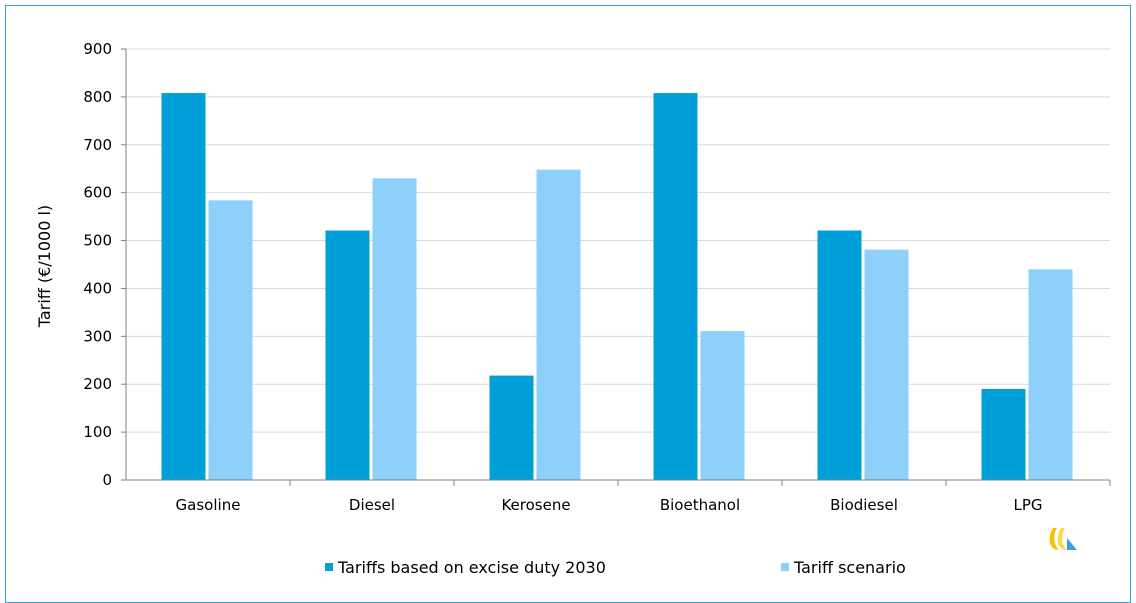  What do you see at coordinates (97, 193) in the screenshot?
I see `y-tick-label-600: 600` at bounding box center [97, 193].